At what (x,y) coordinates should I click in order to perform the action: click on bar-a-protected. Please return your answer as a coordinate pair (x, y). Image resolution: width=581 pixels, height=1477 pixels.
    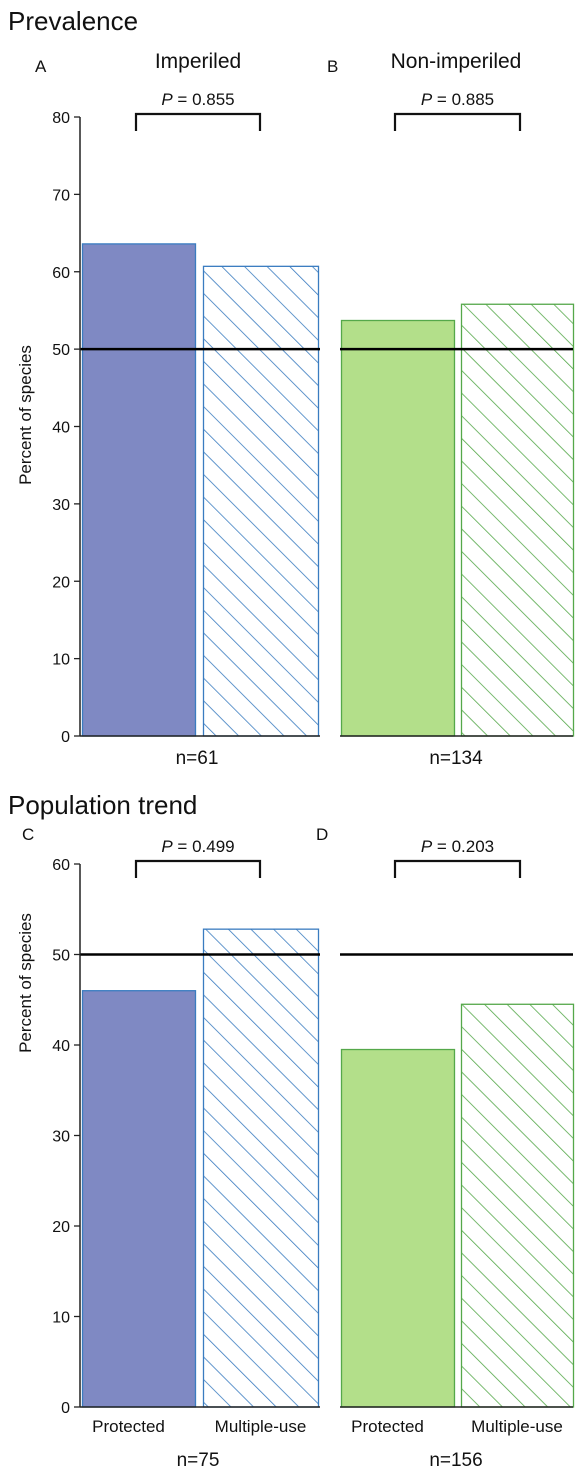
    Looking at the image, I should click on (139, 490).